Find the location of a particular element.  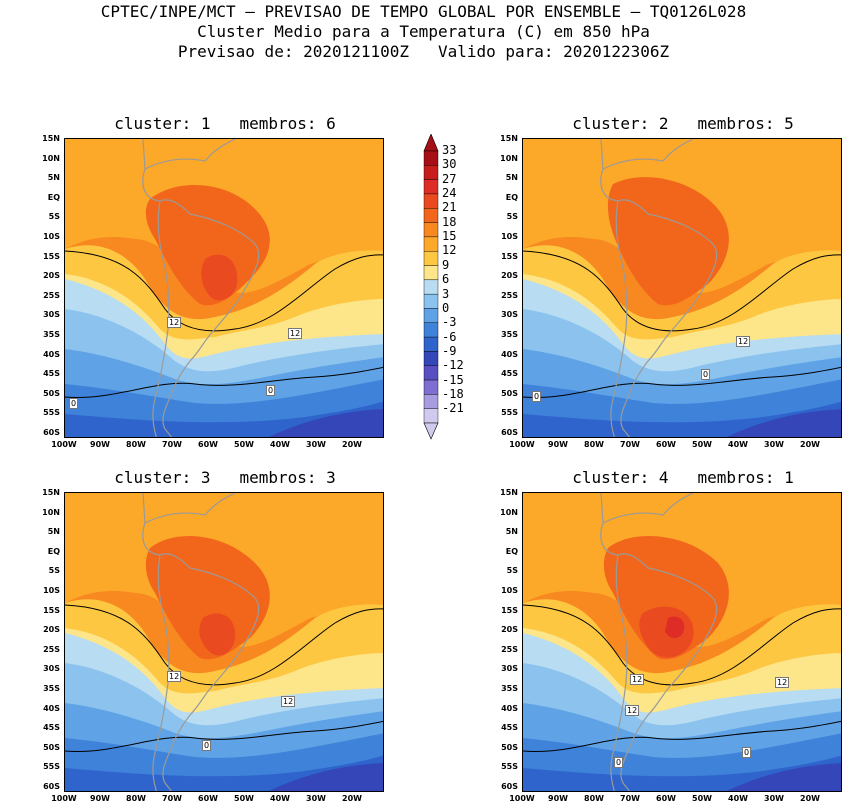

panel-1-title: cluster: 1 membros: 6 is located at coordinates (225, 123).